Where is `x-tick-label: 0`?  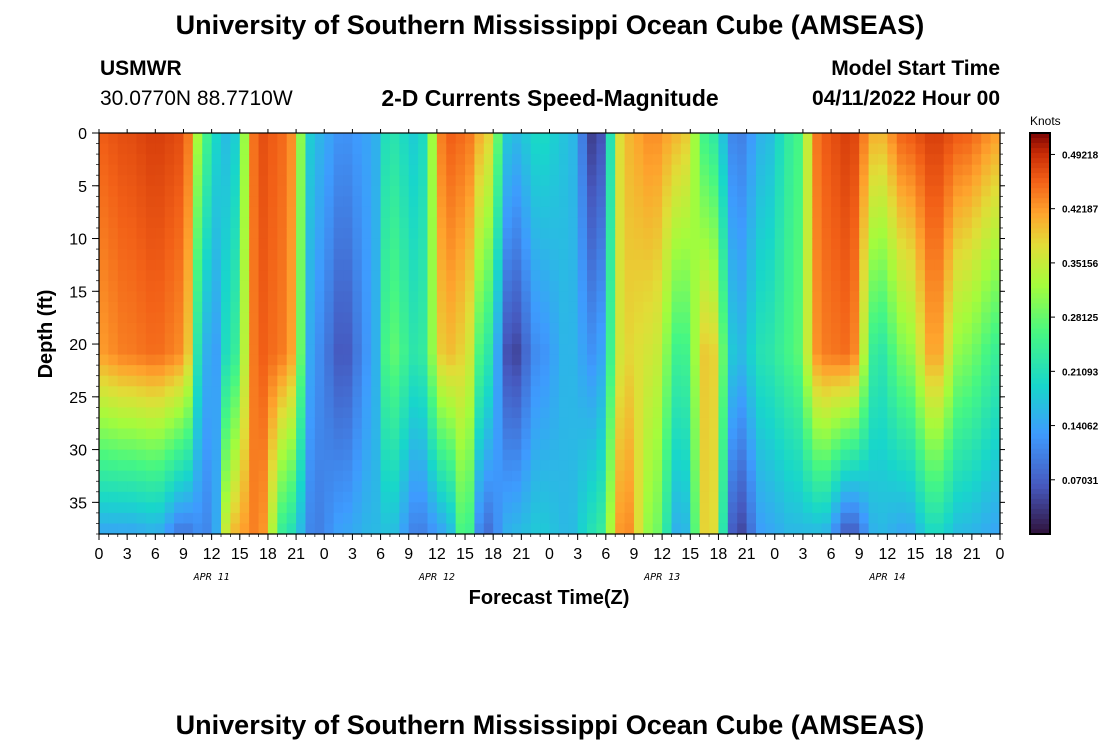
x-tick-label: 0 is located at coordinates (324, 554).